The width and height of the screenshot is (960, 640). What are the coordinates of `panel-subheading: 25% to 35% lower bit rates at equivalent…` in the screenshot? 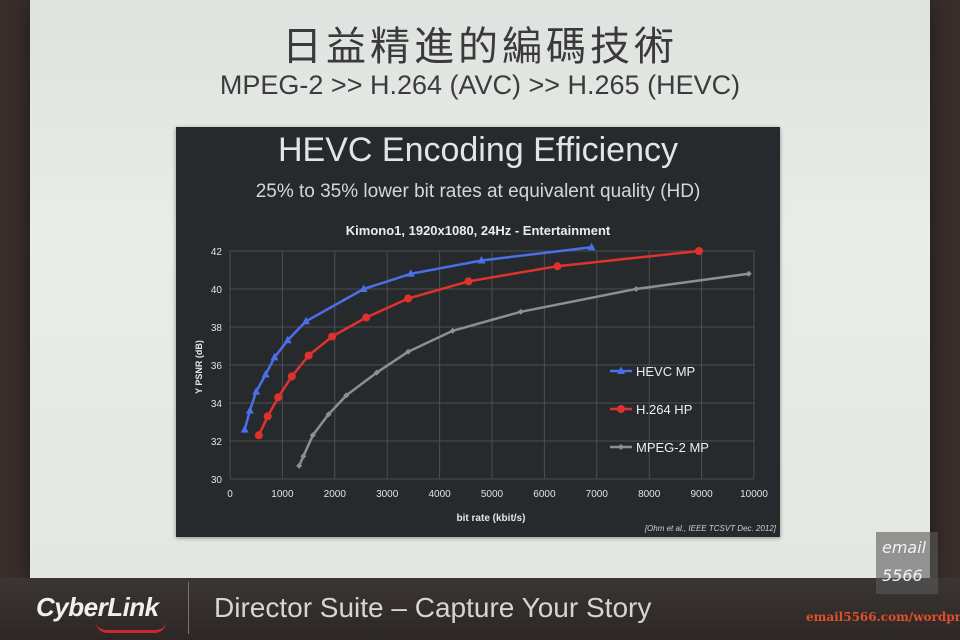 It's located at (478, 191).